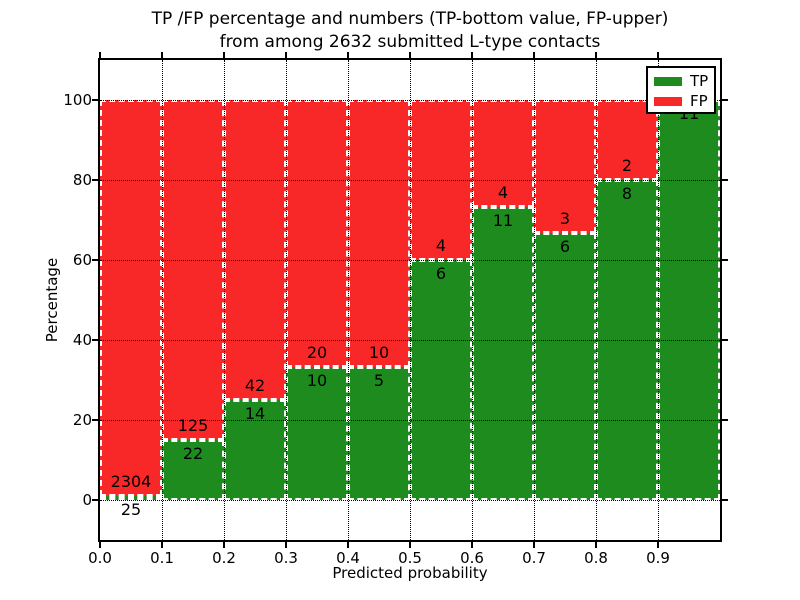  I want to click on fp-count-label: 3, so click(565, 219).